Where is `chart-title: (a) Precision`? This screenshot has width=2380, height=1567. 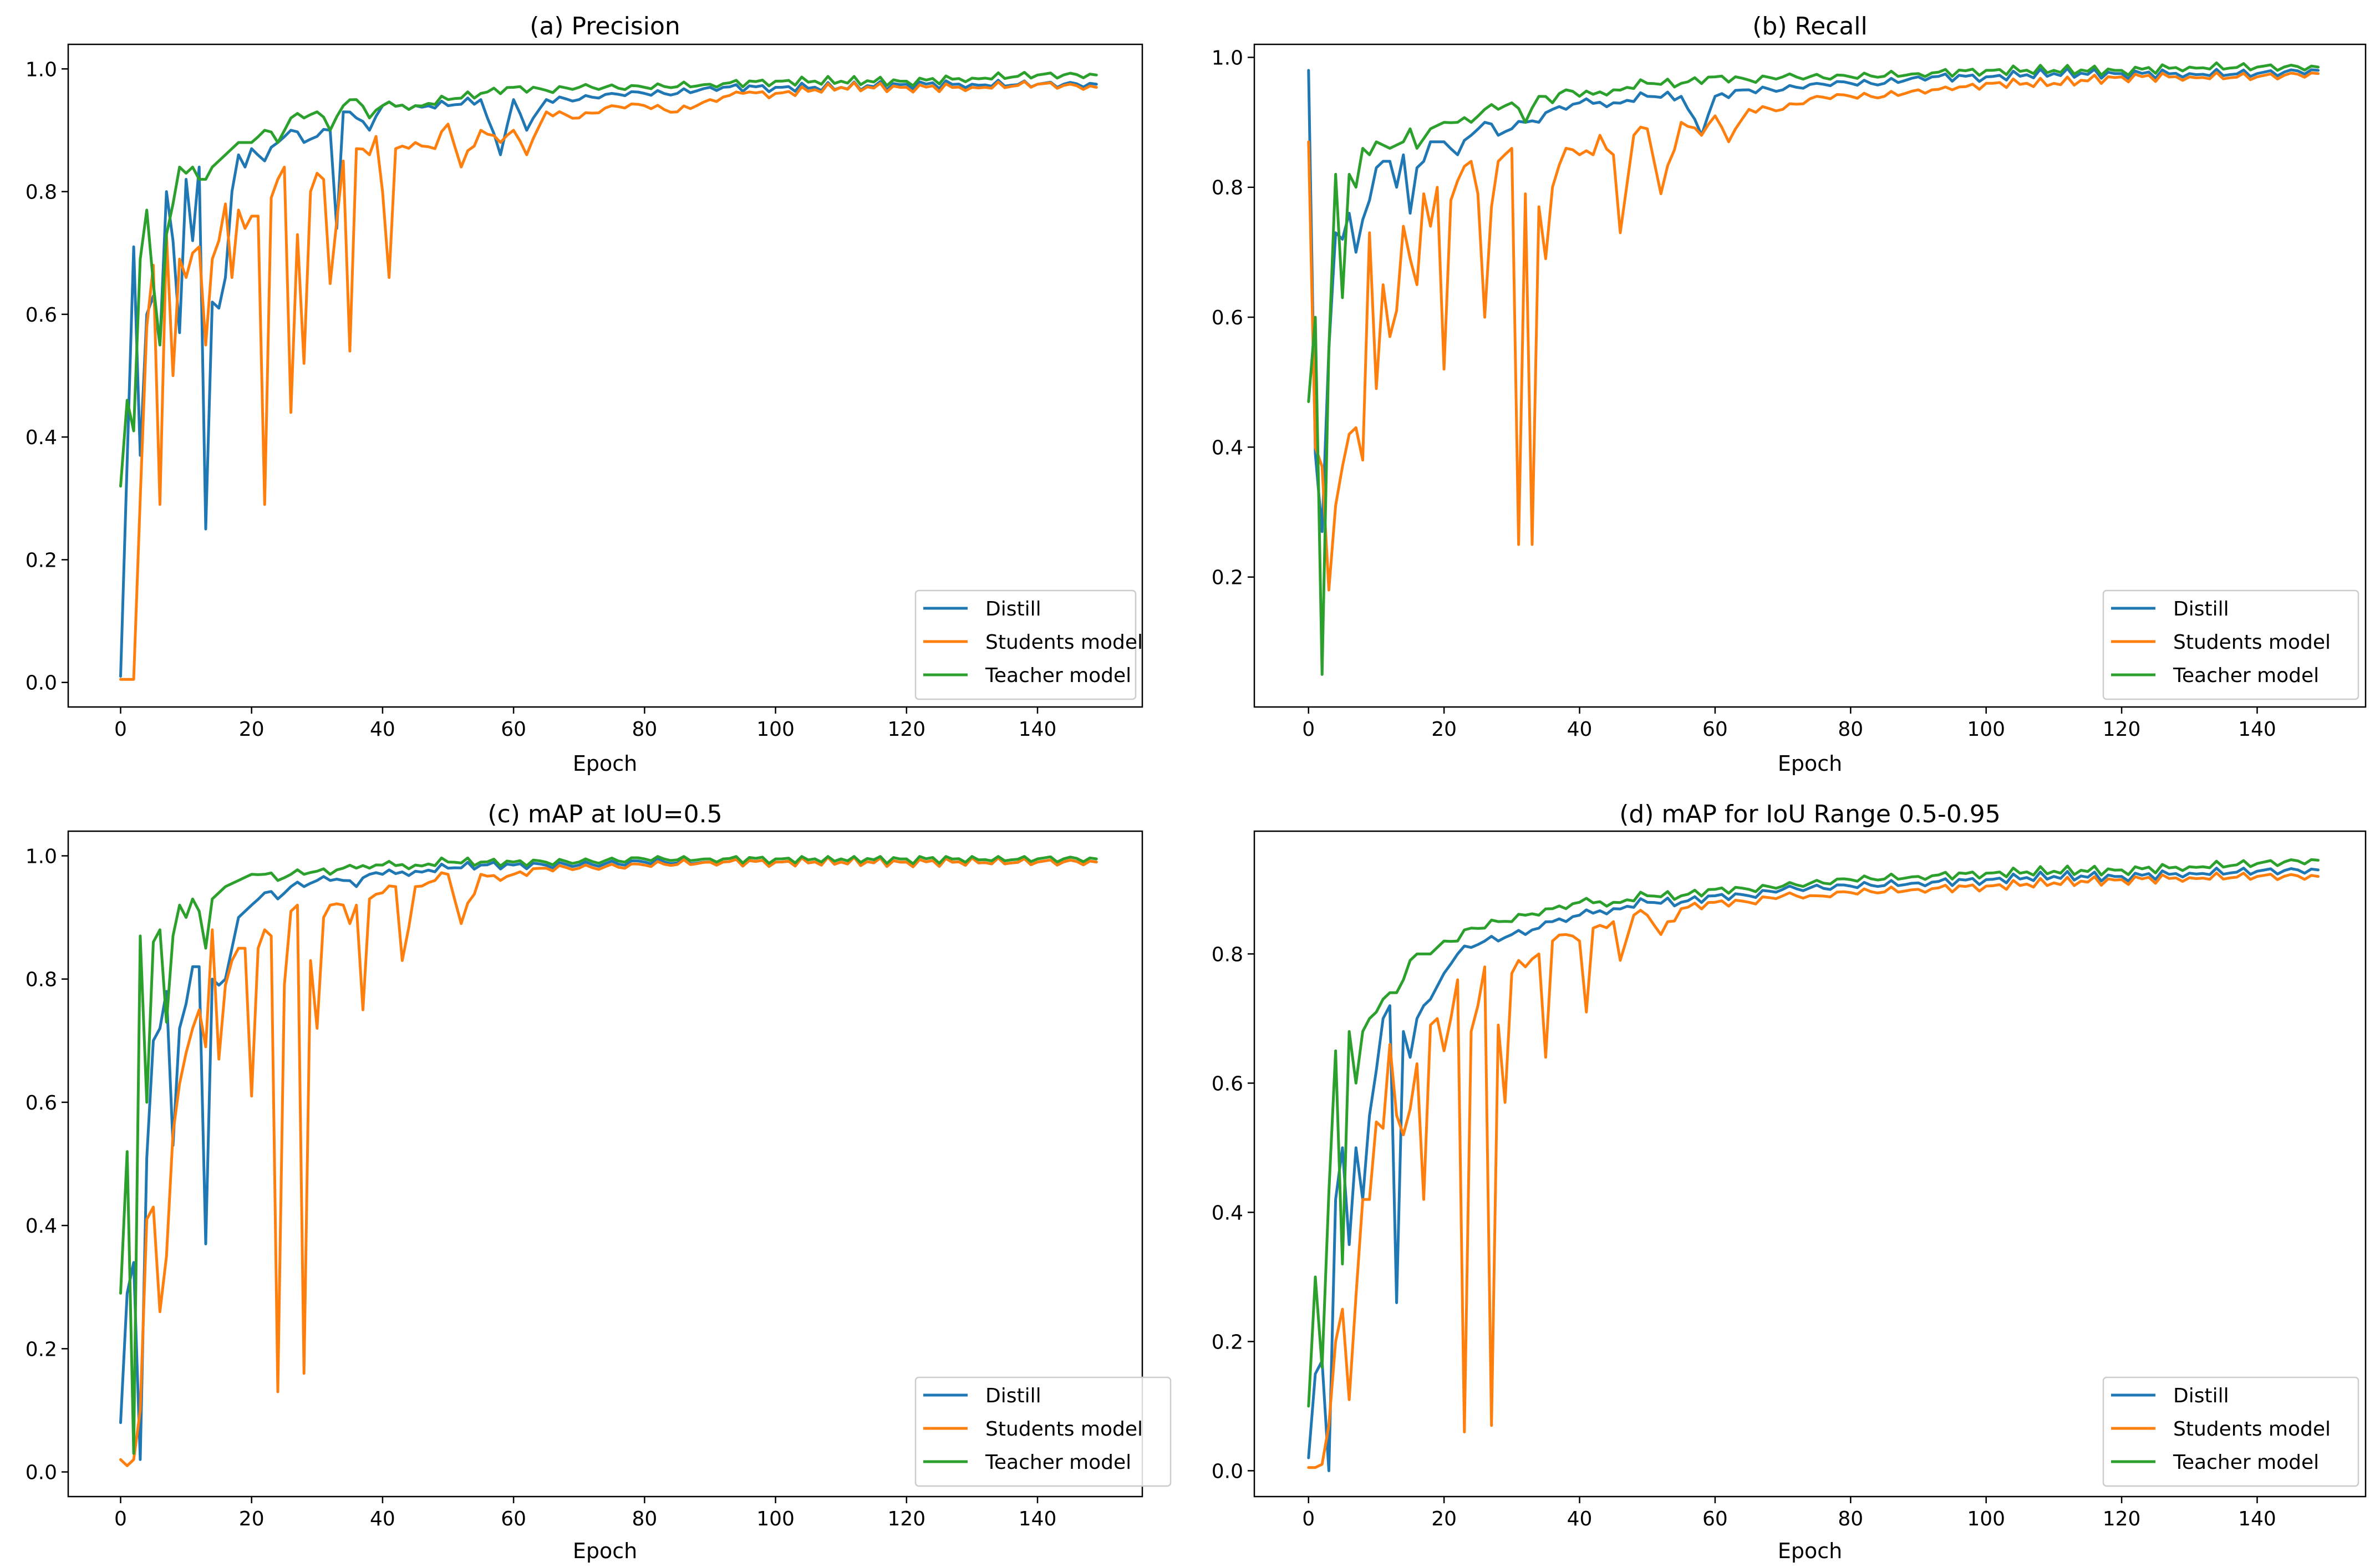 chart-title: (a) Precision is located at coordinates (605, 26).